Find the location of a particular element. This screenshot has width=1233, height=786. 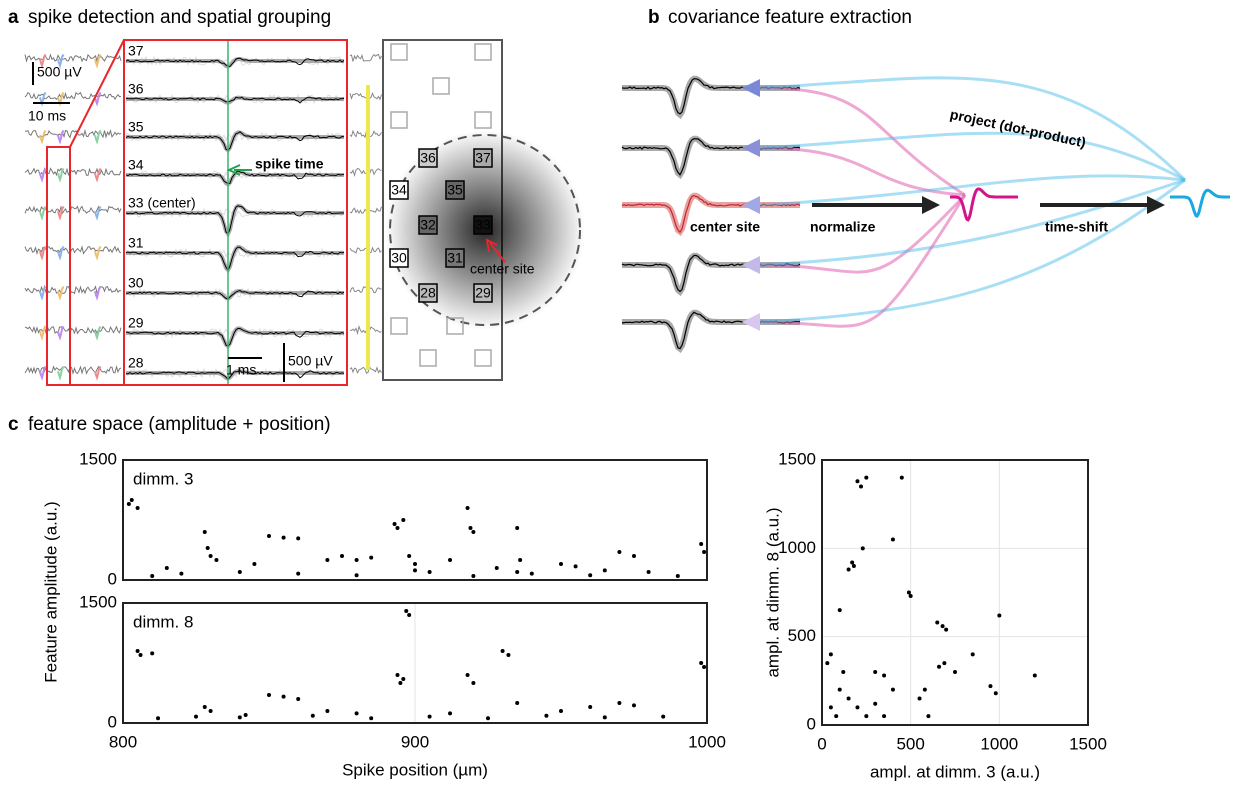

project-label: project (dot-product) is located at coordinates (1018, 128).